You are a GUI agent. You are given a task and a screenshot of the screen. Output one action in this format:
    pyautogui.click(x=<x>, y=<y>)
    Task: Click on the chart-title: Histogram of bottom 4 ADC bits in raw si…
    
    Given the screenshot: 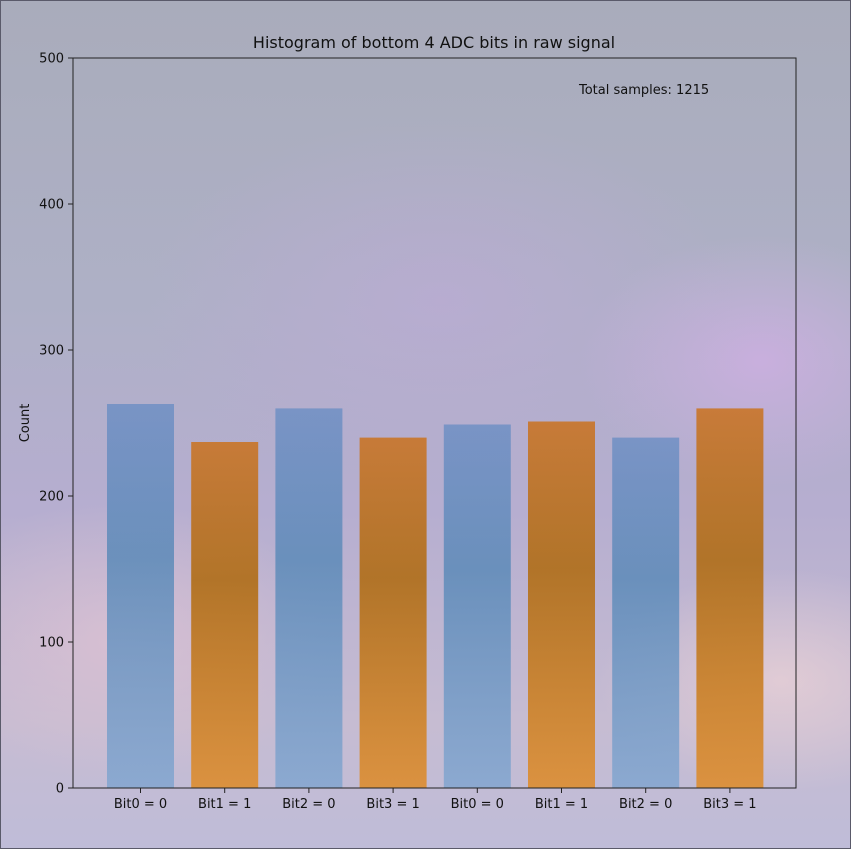 What is the action you would take?
    pyautogui.click(x=434, y=42)
    